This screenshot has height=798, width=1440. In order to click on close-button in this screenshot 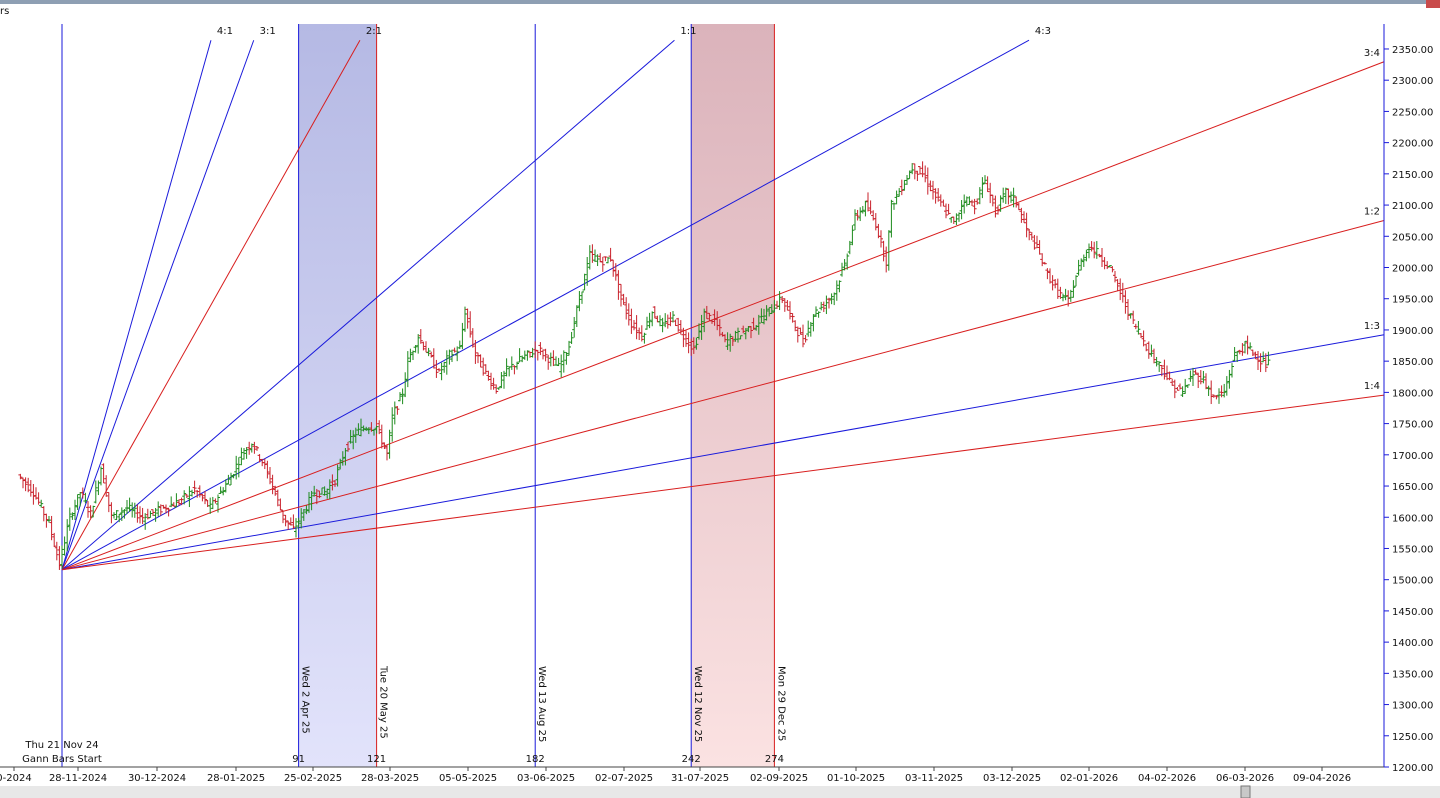, I will do `click(1433, 4)`.